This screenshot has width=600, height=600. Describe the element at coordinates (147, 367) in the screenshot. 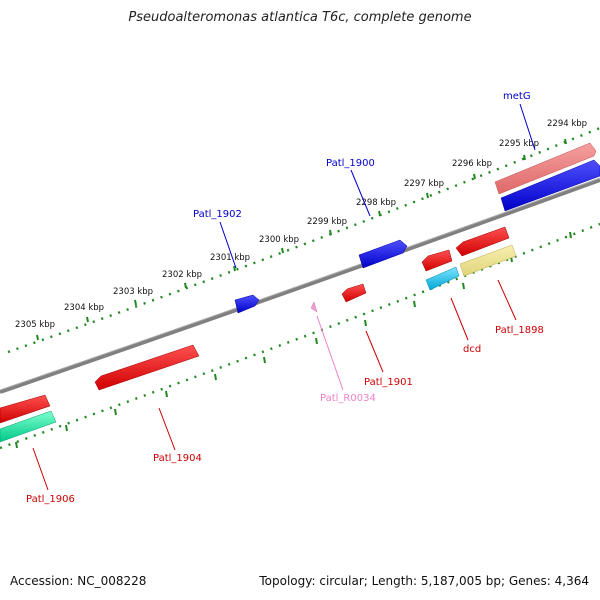

I see `gene-feature-Patl_1904` at that location.